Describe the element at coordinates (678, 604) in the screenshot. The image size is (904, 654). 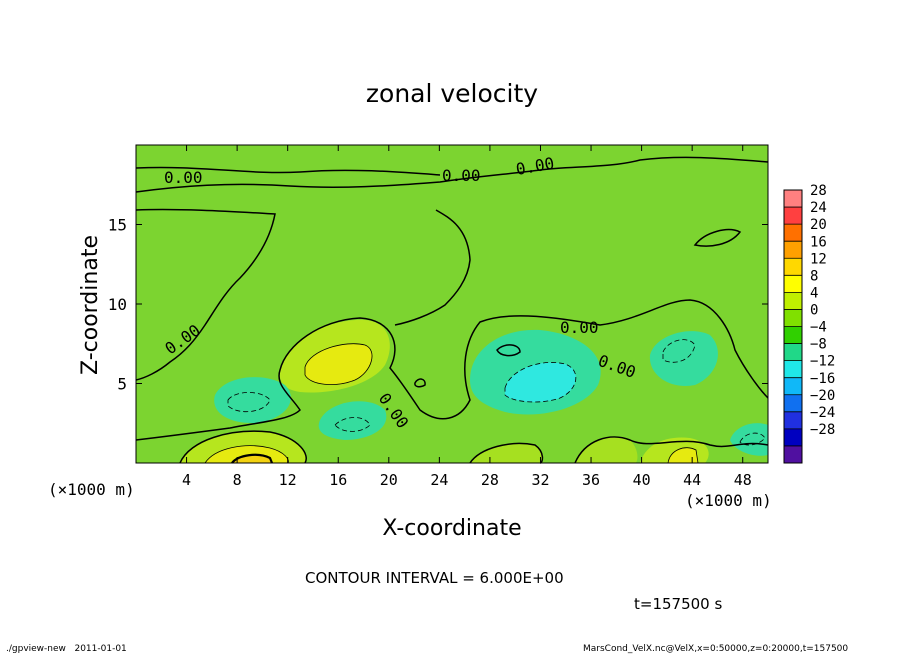
I see `time-label: t=157500 s` at that location.